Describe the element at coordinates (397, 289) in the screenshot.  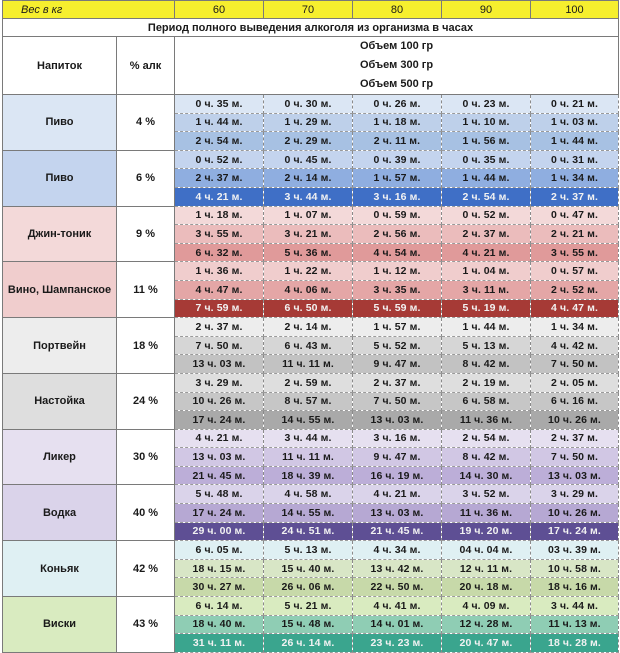
I see `time-cell: 3 ч. 35 м.` at that location.